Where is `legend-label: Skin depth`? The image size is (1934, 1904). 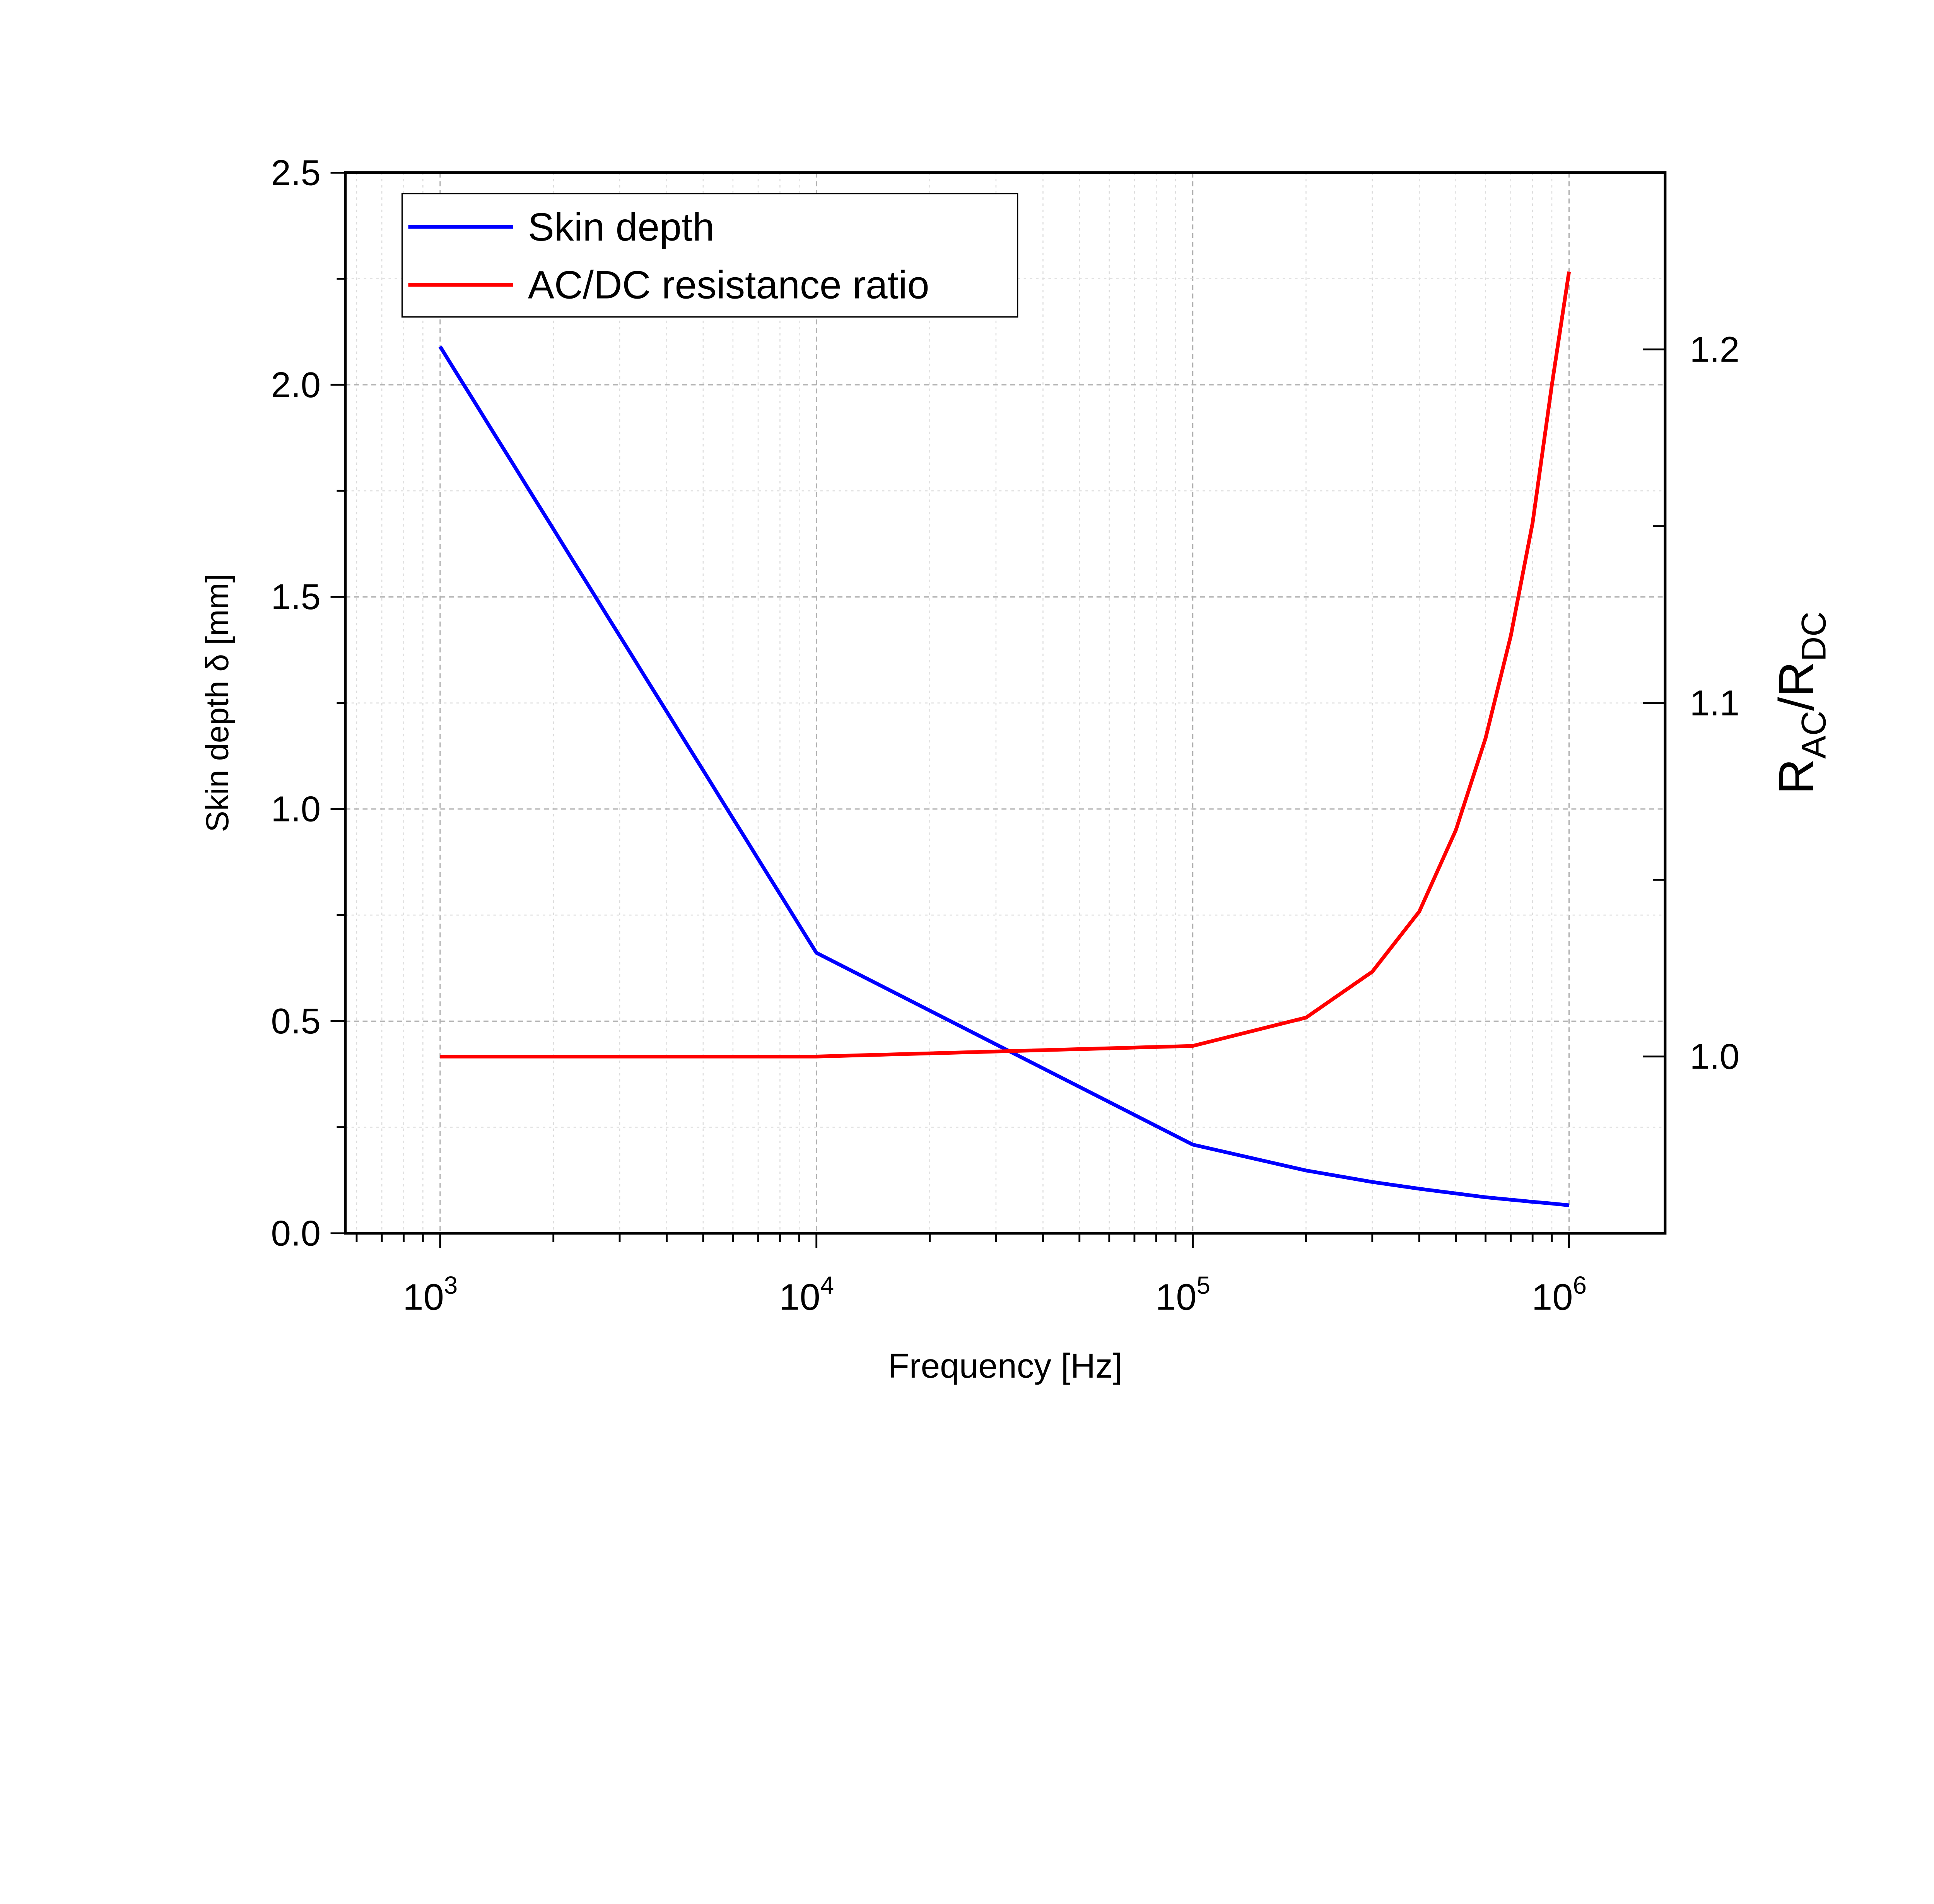
legend-label: Skin depth is located at coordinates (621, 227).